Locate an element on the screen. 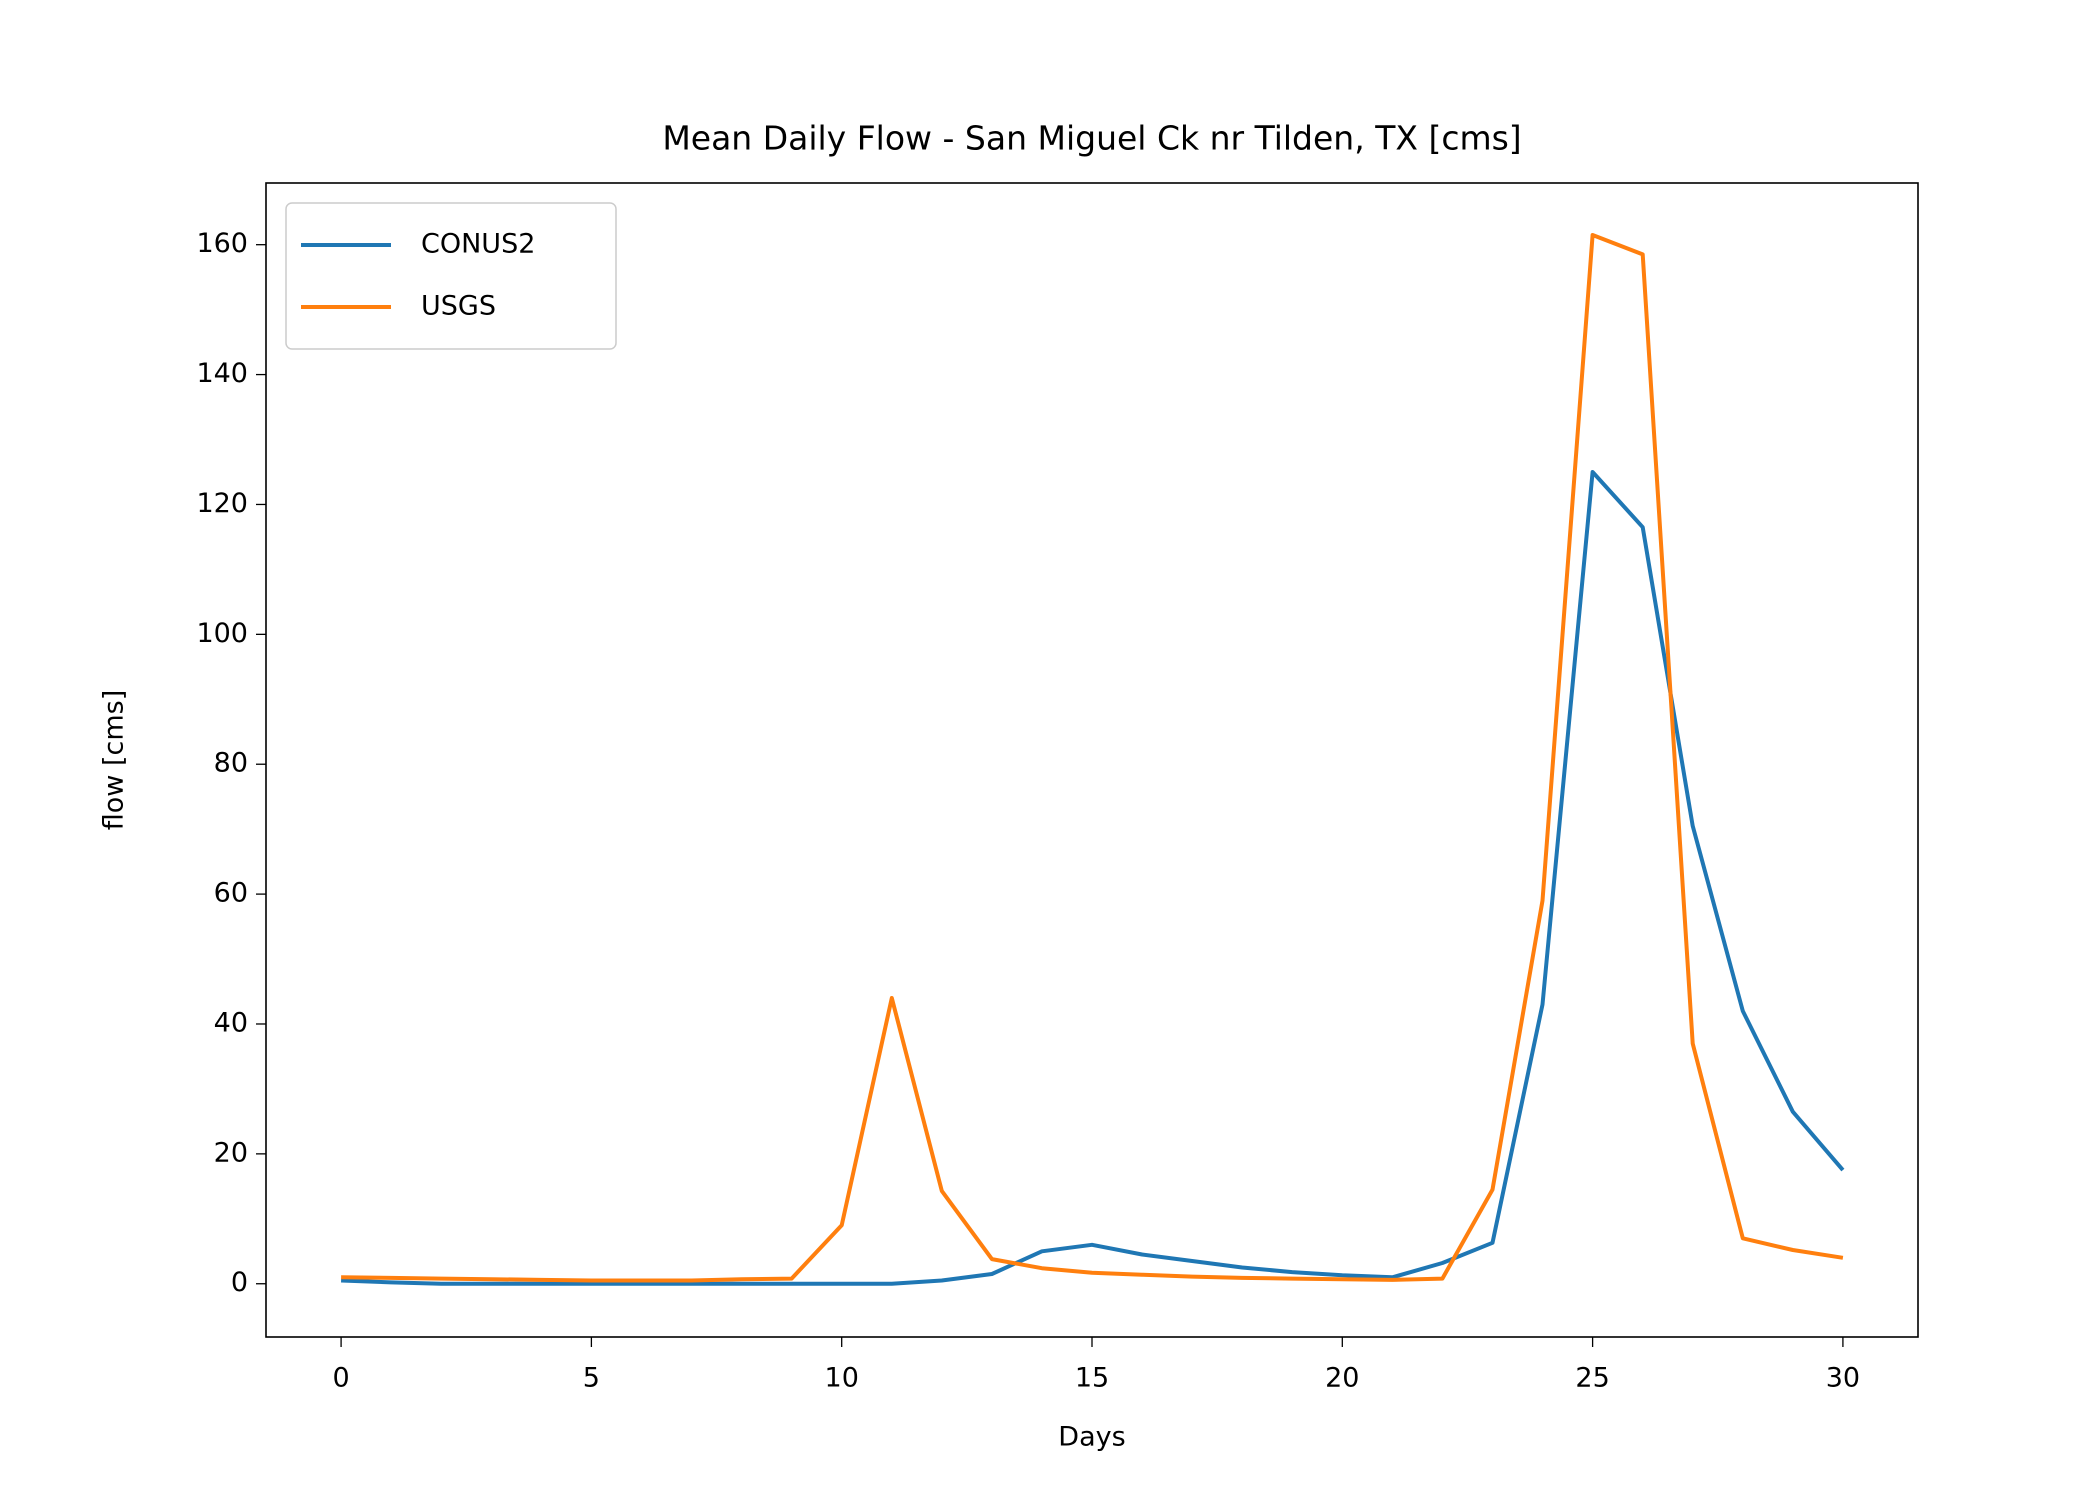  x-tick-label: 0 is located at coordinates (340, 1378).